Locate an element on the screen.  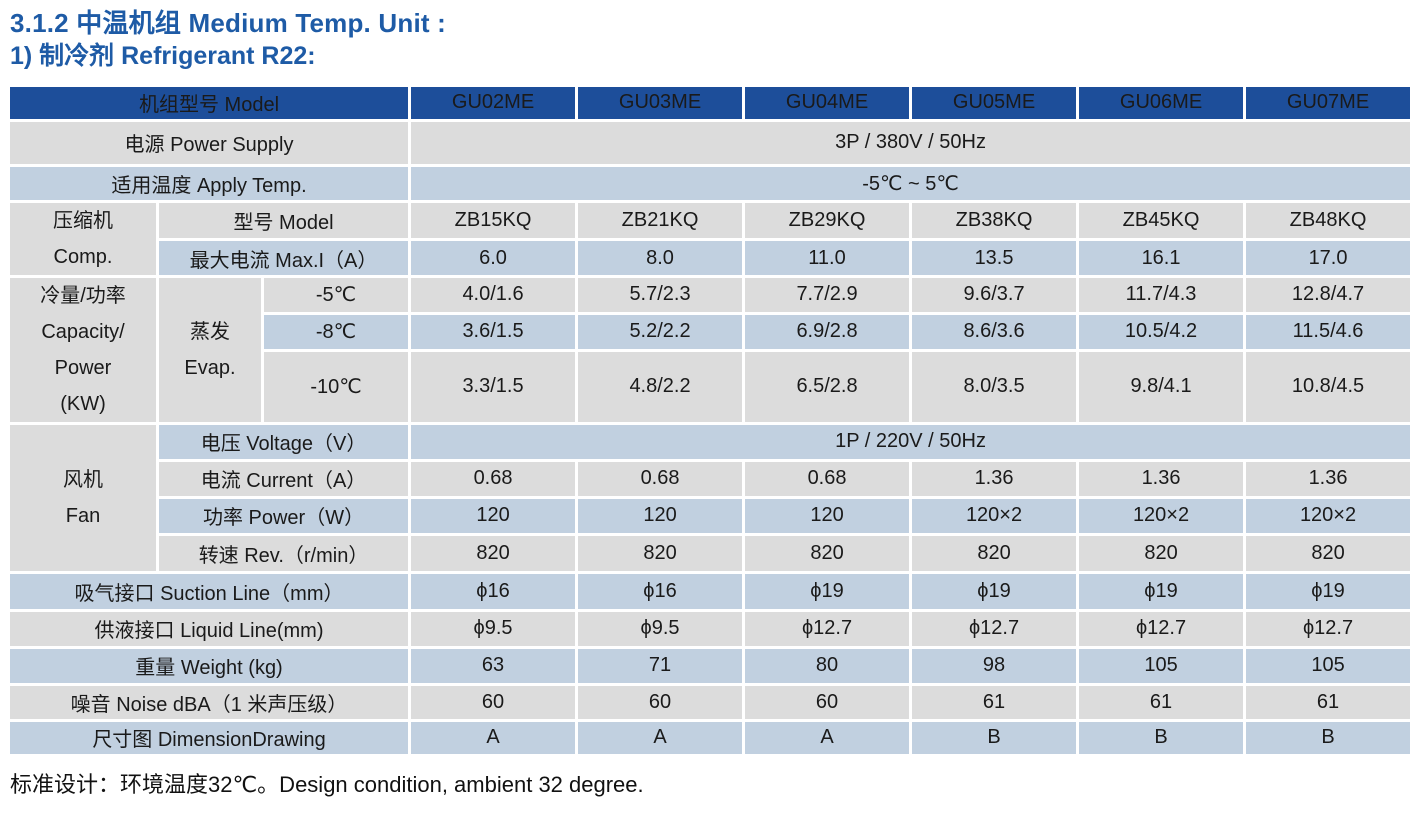
evap-minus8-label: -8℃ is located at coordinates (336, 331).